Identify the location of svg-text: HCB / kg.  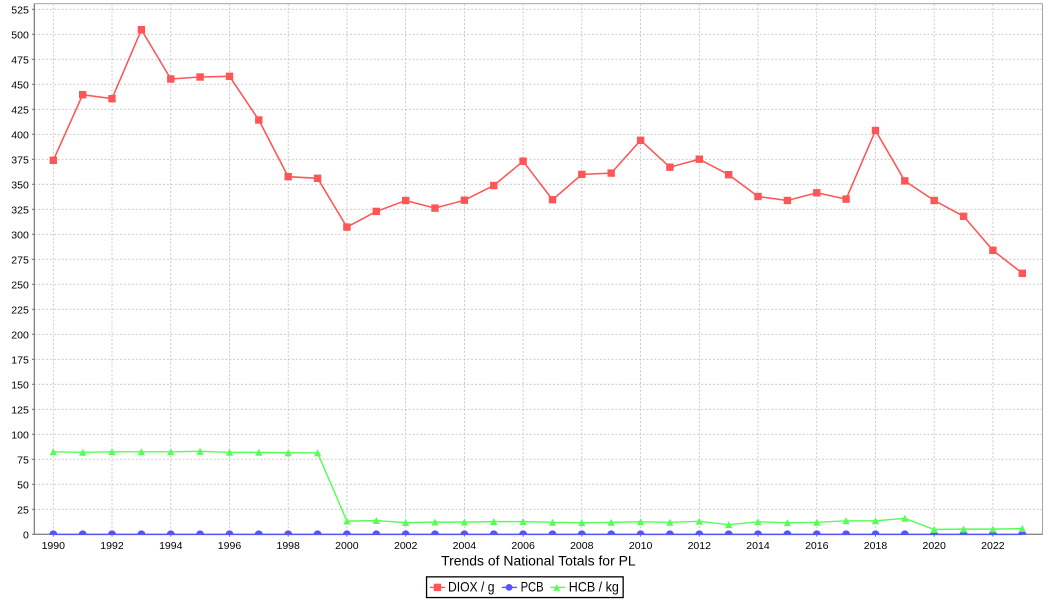
(594, 587).